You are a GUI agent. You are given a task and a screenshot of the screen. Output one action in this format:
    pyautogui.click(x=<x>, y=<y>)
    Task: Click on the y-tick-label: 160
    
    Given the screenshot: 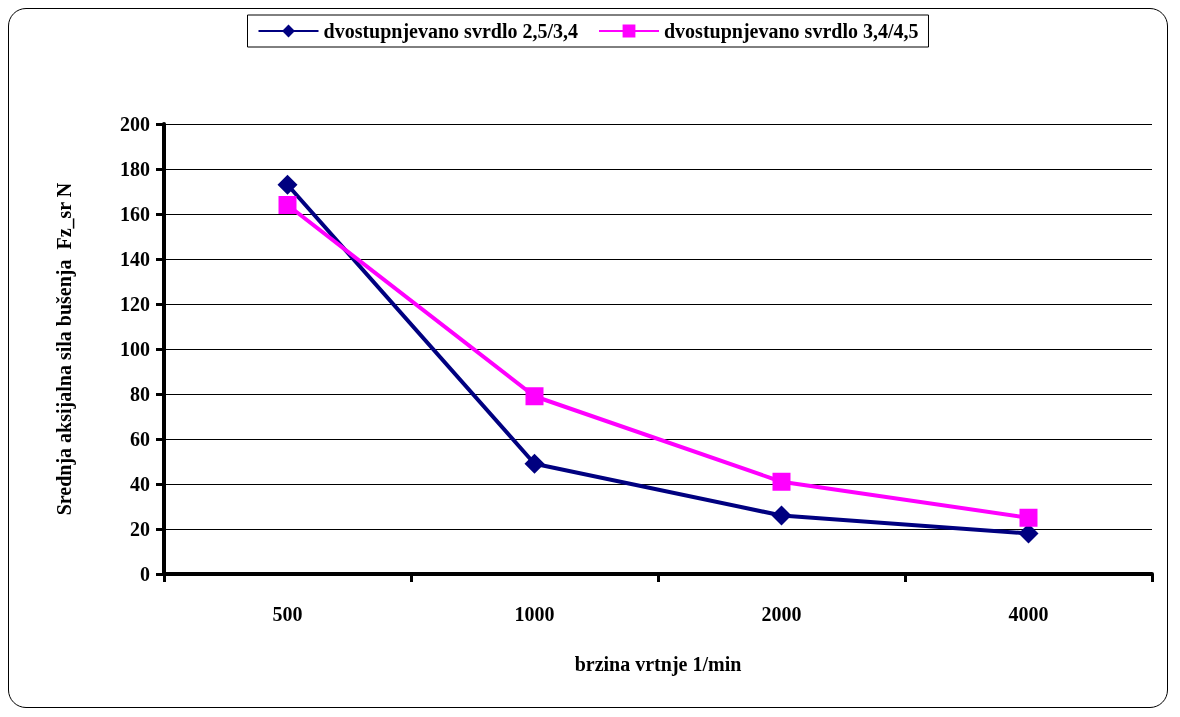 What is the action you would take?
    pyautogui.click(x=135, y=214)
    